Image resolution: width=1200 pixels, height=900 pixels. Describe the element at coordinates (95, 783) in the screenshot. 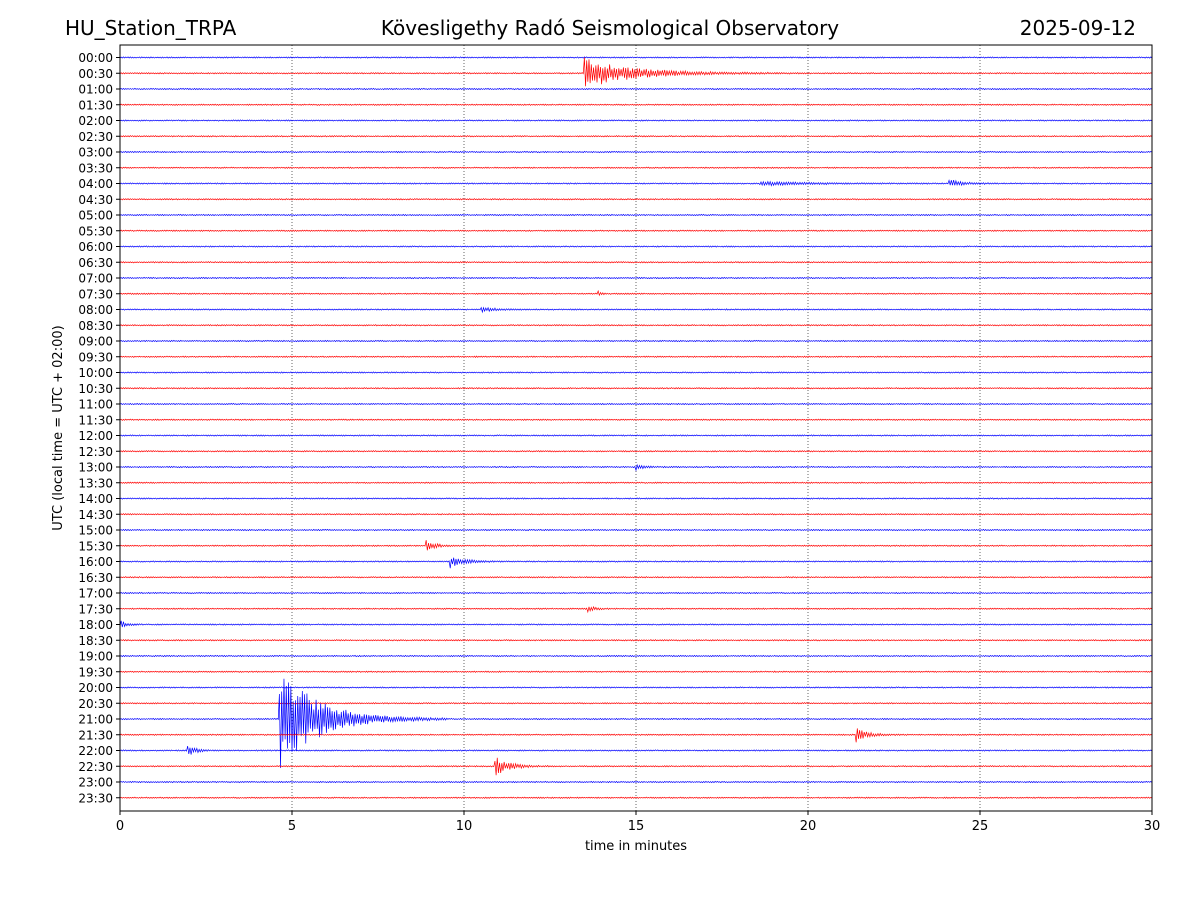

I see `y-tick-label-23:00: 23:00` at that location.